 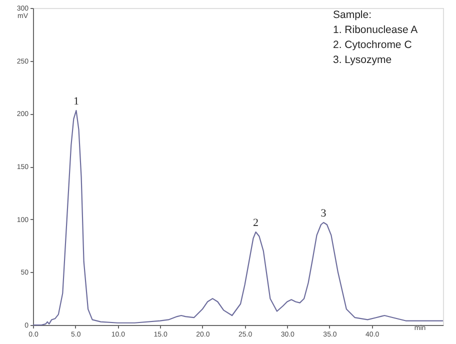 What do you see at coordinates (362, 60) in the screenshot?
I see `annotation: 3. Lysozyme` at bounding box center [362, 60].